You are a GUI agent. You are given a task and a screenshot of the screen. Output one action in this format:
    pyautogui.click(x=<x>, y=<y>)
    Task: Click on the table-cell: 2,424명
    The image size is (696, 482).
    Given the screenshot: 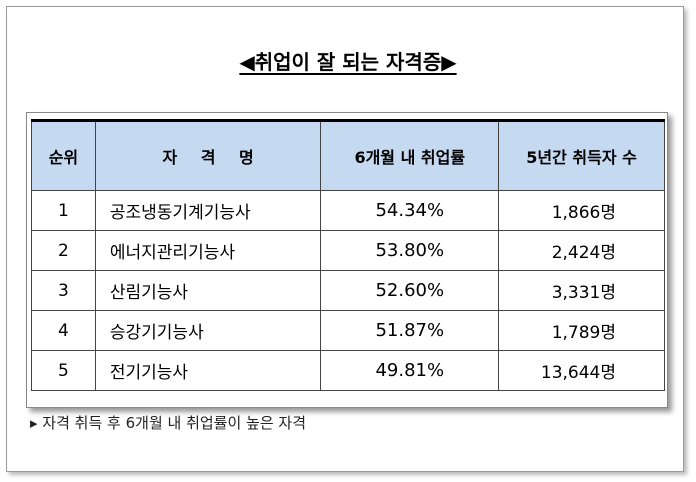 What is the action you would take?
    pyautogui.click(x=581, y=250)
    